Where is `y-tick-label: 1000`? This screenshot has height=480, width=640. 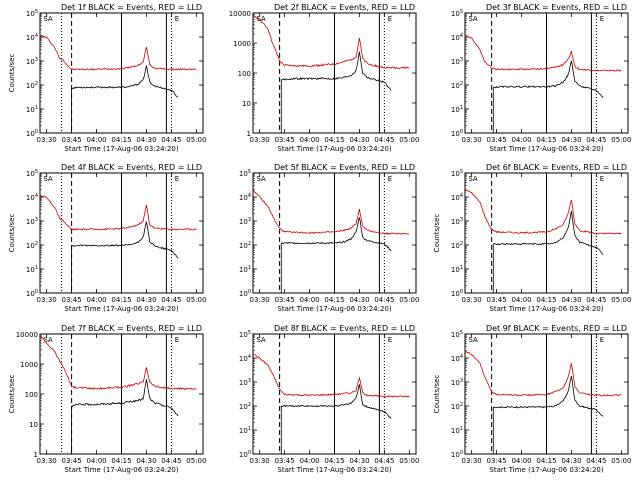 y-tick-label: 1000 is located at coordinates (242, 44).